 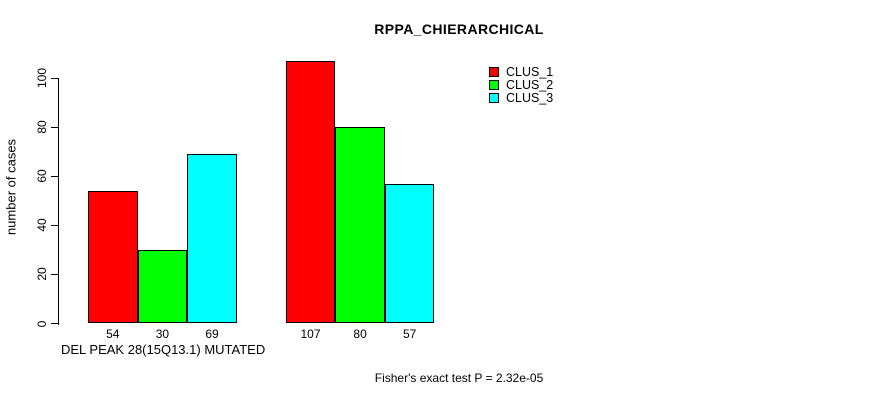 What do you see at coordinates (42, 78) in the screenshot?
I see `y-axis-tick-label: 100` at bounding box center [42, 78].